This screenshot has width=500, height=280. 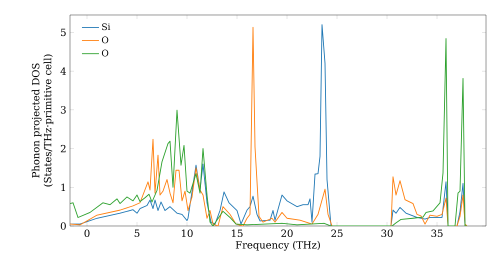 What do you see at coordinates (106, 26) in the screenshot?
I see `legend-label: Si` at bounding box center [106, 26].